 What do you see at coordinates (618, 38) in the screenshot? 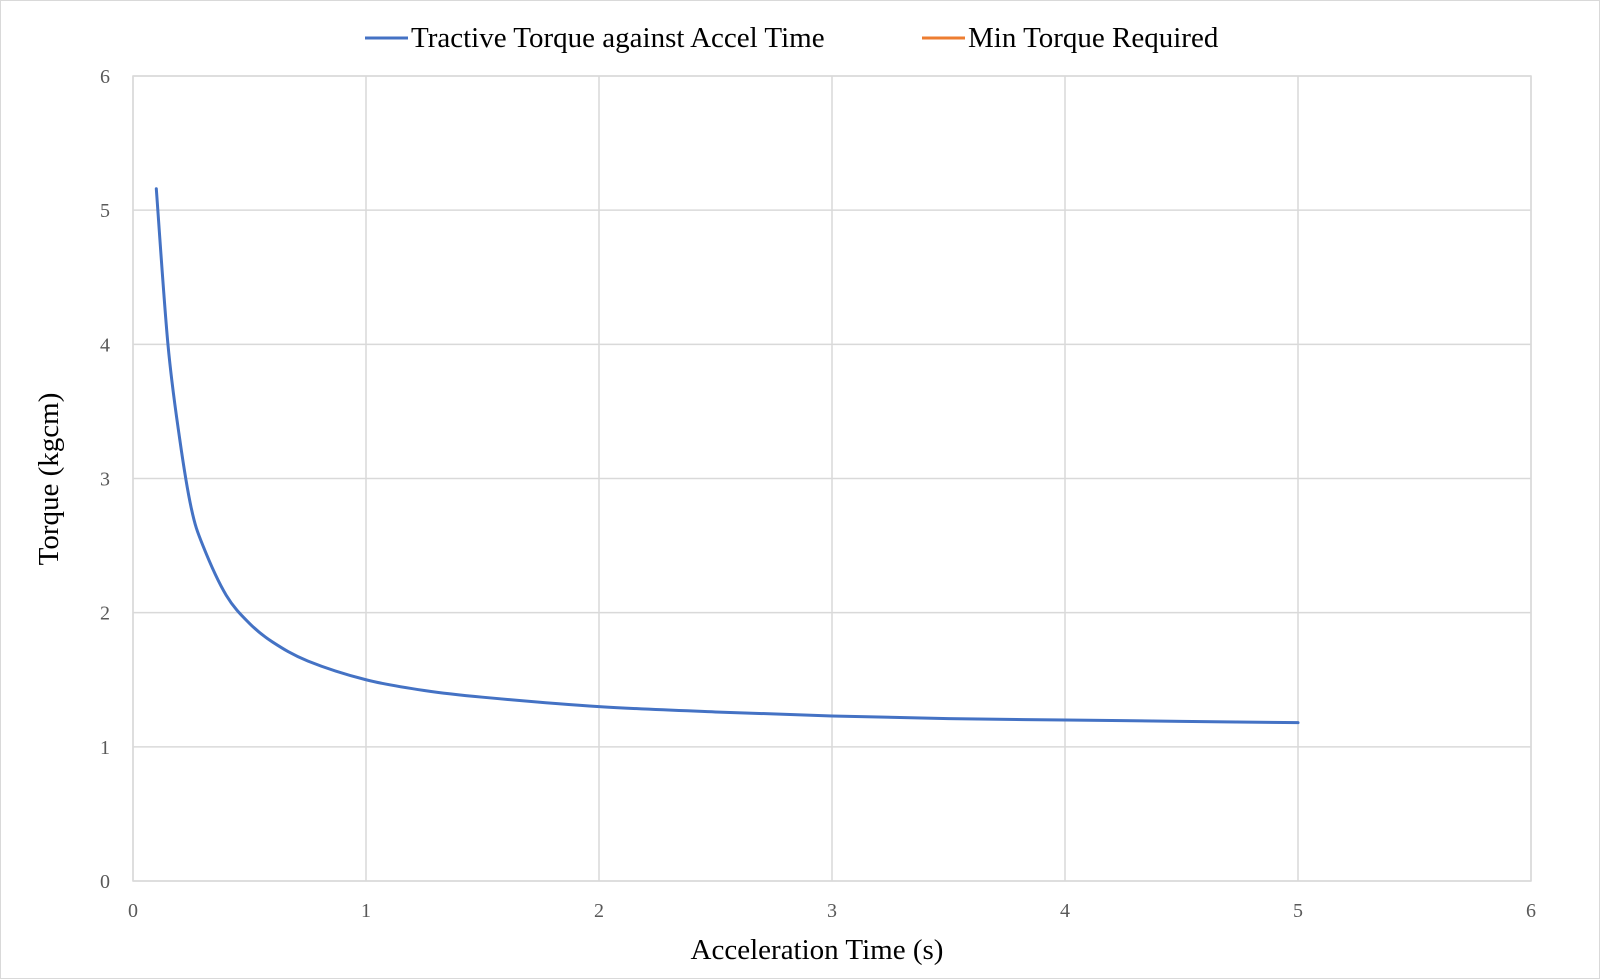
I see `legend-label-tractive-torque: Tractive Torque against Accel Time` at bounding box center [618, 38].